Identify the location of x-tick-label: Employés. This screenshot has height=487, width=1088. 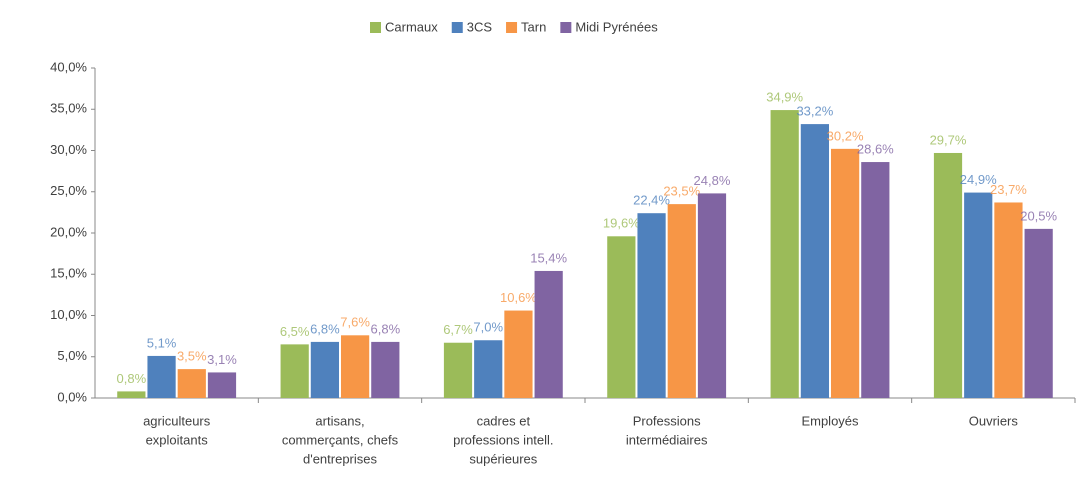
(830, 420).